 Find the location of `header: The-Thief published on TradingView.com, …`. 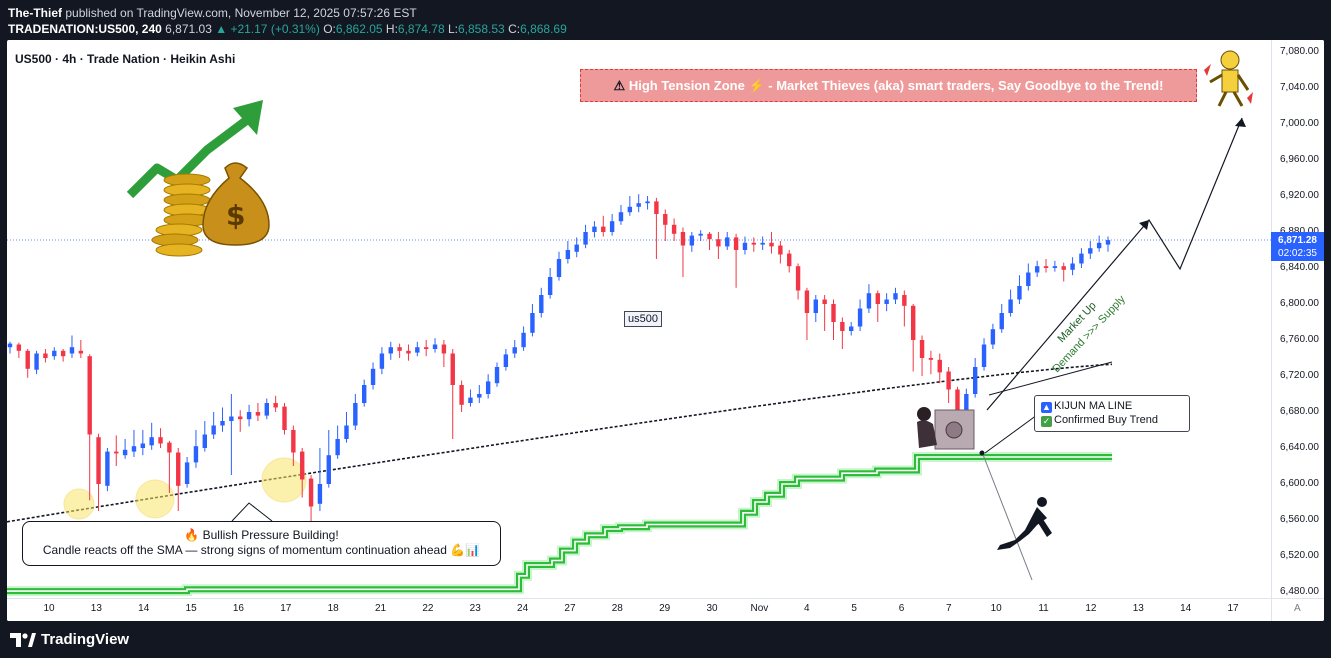

header: The-Thief published on TradingView.com, … is located at coordinates (665, 20).